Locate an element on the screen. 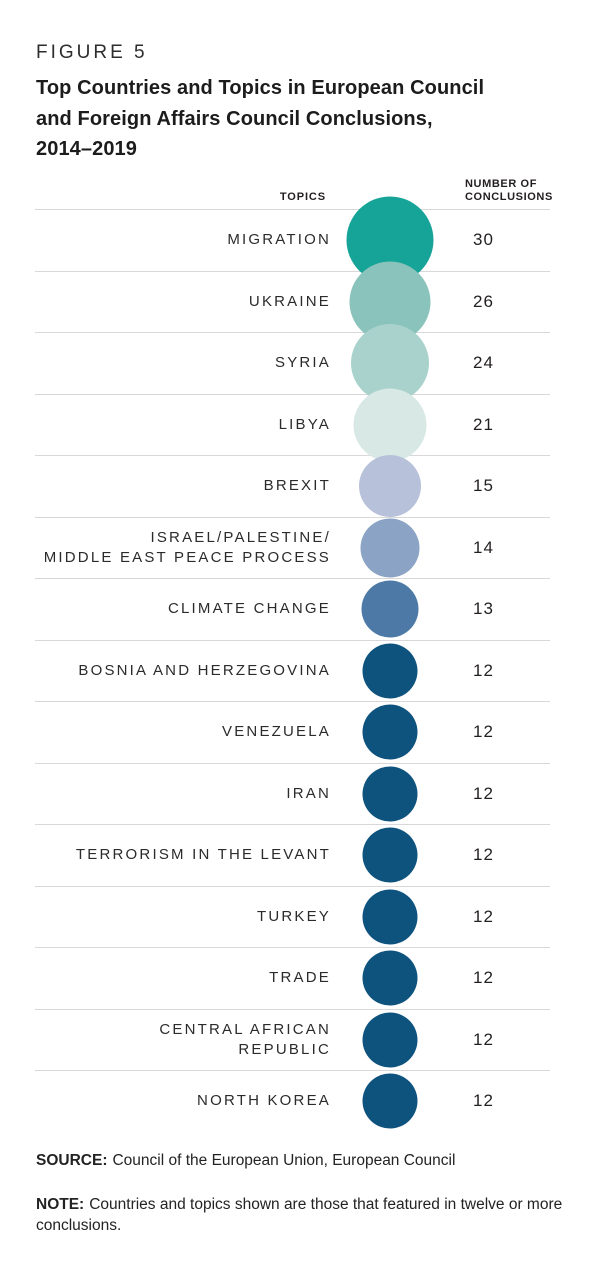 Image resolution: width=600 pixels, height=1267 pixels. table-row: TURKEY 12 is located at coordinates (292, 916).